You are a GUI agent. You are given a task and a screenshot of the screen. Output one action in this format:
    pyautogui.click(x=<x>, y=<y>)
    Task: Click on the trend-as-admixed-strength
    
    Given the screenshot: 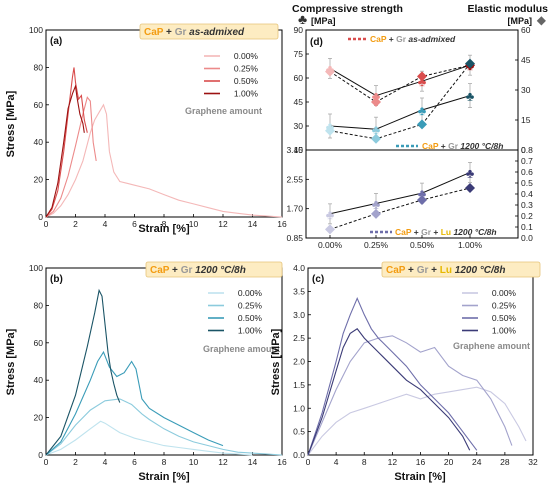 What is the action you would take?
    pyautogui.click(x=400, y=80)
    